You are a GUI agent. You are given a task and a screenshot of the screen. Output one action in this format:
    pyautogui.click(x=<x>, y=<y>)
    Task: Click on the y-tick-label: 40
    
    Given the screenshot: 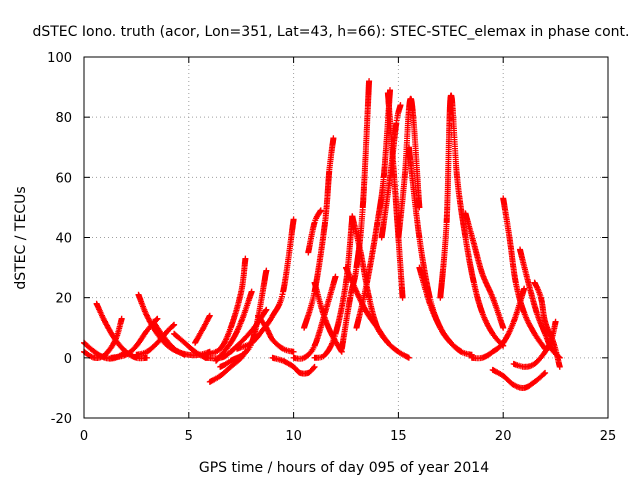 What is the action you would take?
    pyautogui.click(x=63, y=239)
    